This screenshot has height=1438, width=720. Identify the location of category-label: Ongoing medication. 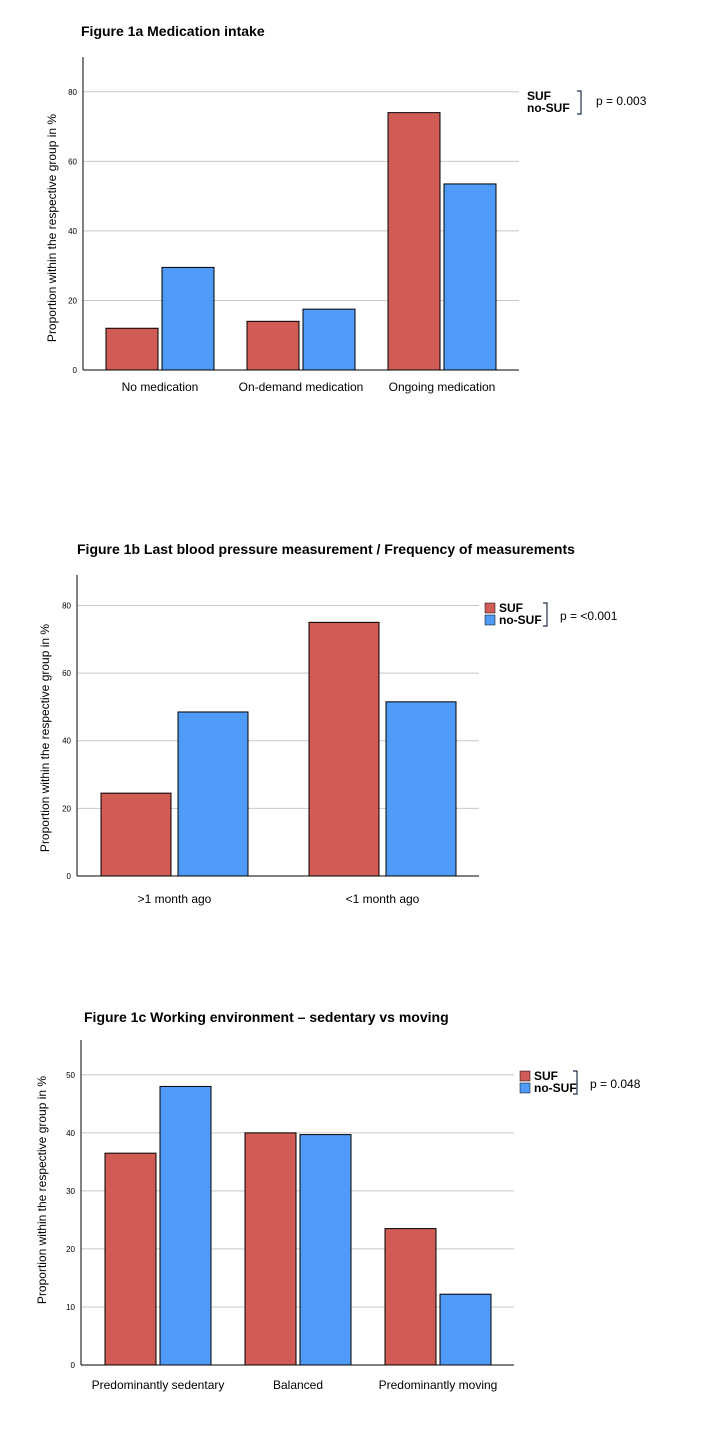
(442, 387).